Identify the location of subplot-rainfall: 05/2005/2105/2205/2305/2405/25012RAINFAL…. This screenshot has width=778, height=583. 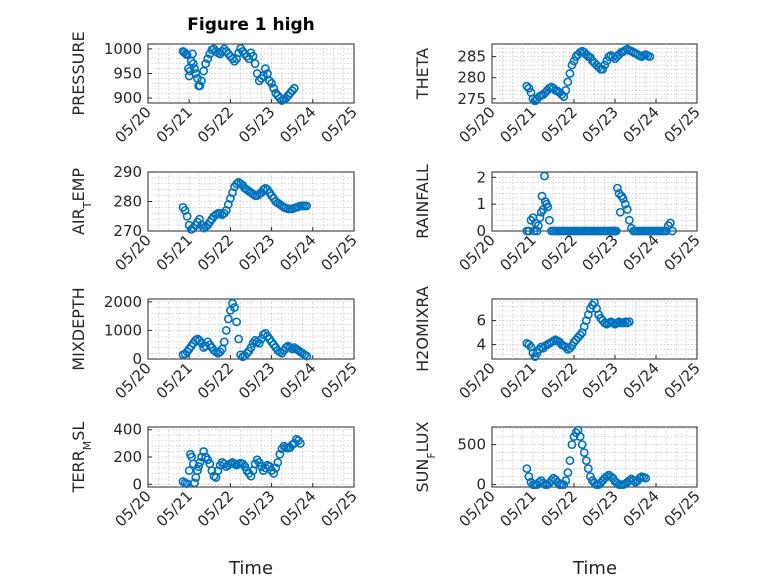
(558, 219).